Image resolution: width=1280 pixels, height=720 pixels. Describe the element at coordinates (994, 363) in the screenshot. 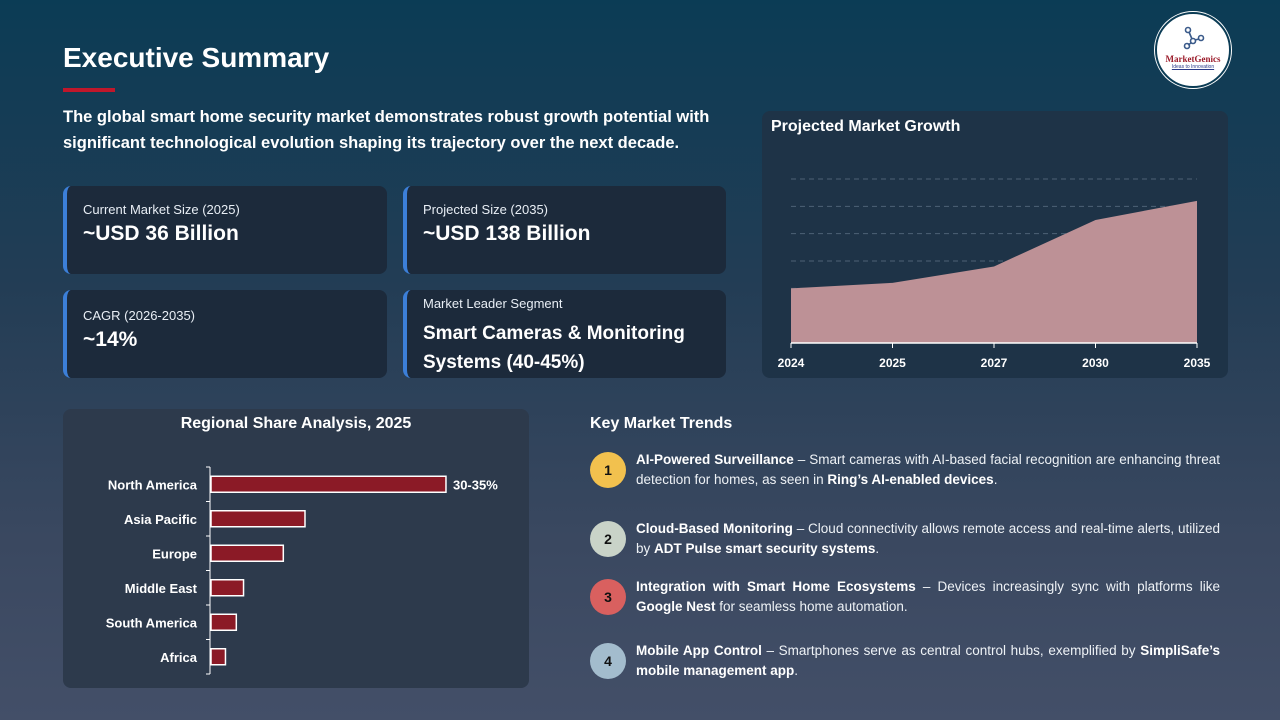

I see `x-tick-label: 2027` at that location.